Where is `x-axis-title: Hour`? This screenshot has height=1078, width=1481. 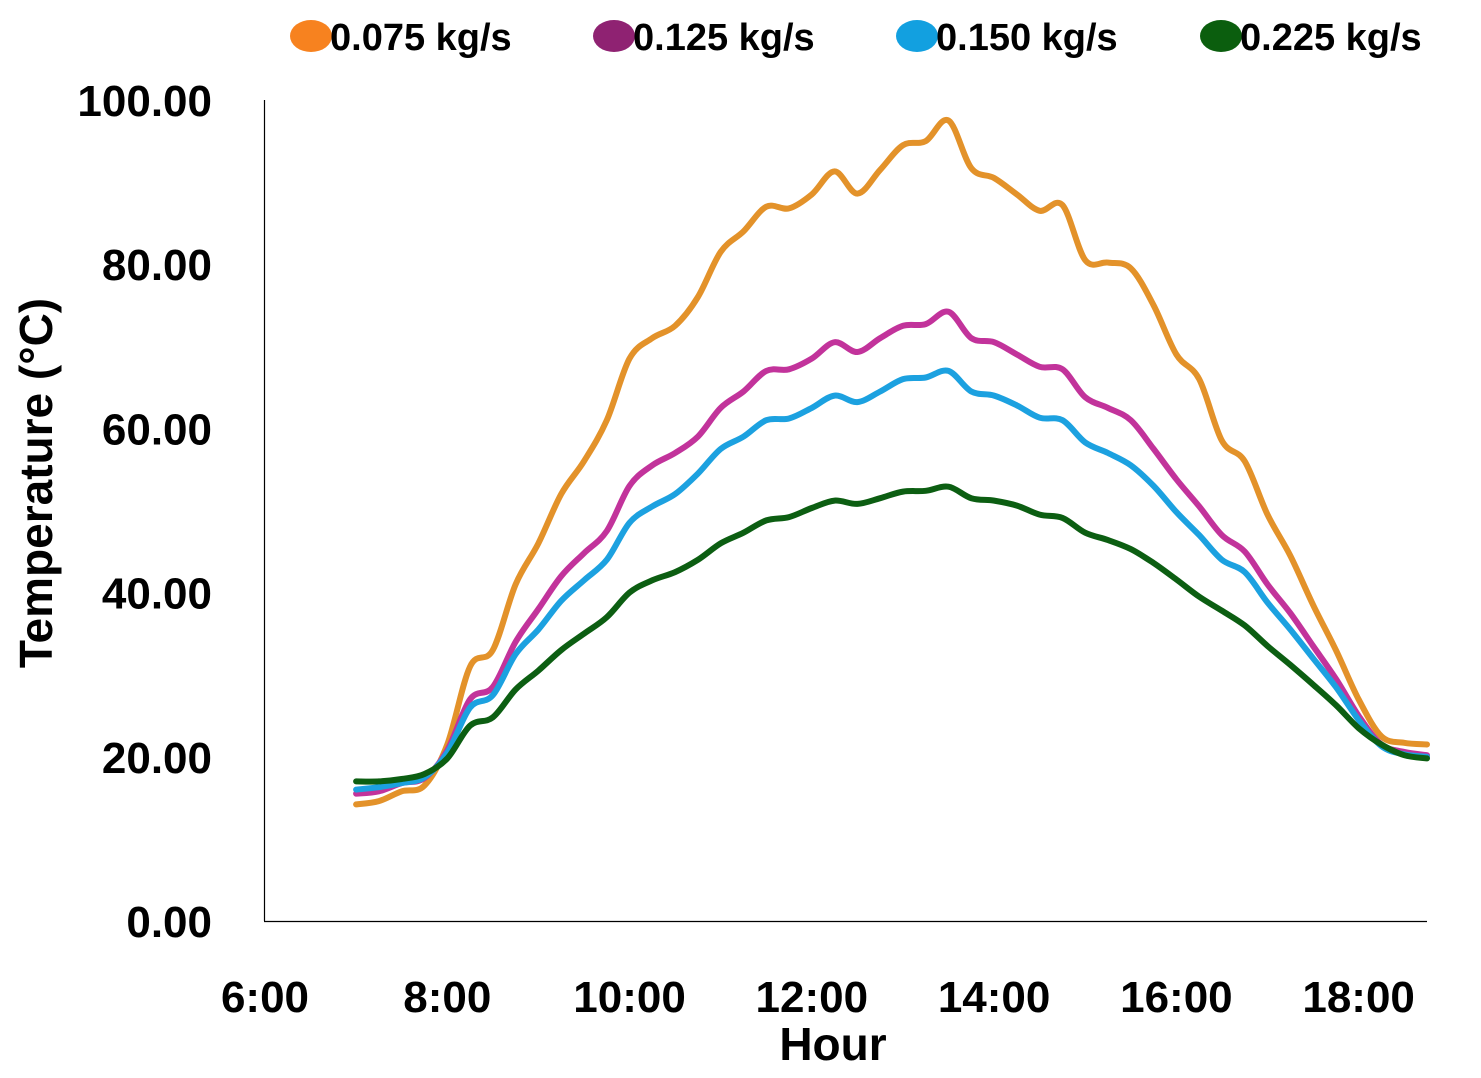
x-axis-title: Hour is located at coordinates (832, 1044).